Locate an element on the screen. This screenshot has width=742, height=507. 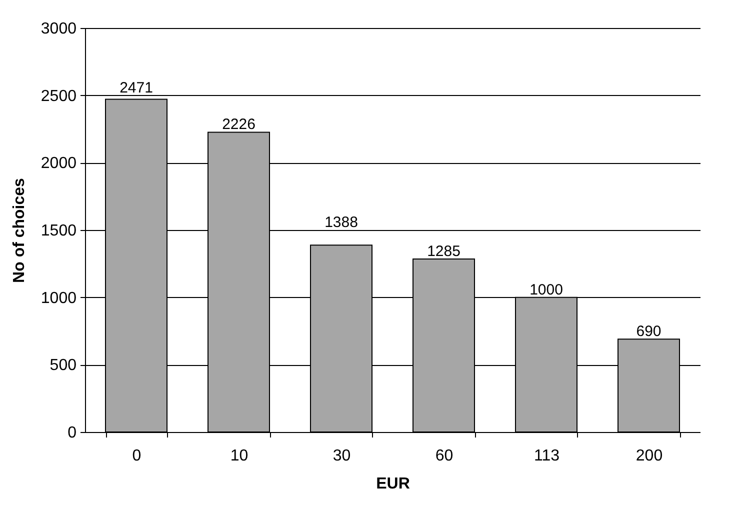
data-label: 1388 is located at coordinates (341, 222).